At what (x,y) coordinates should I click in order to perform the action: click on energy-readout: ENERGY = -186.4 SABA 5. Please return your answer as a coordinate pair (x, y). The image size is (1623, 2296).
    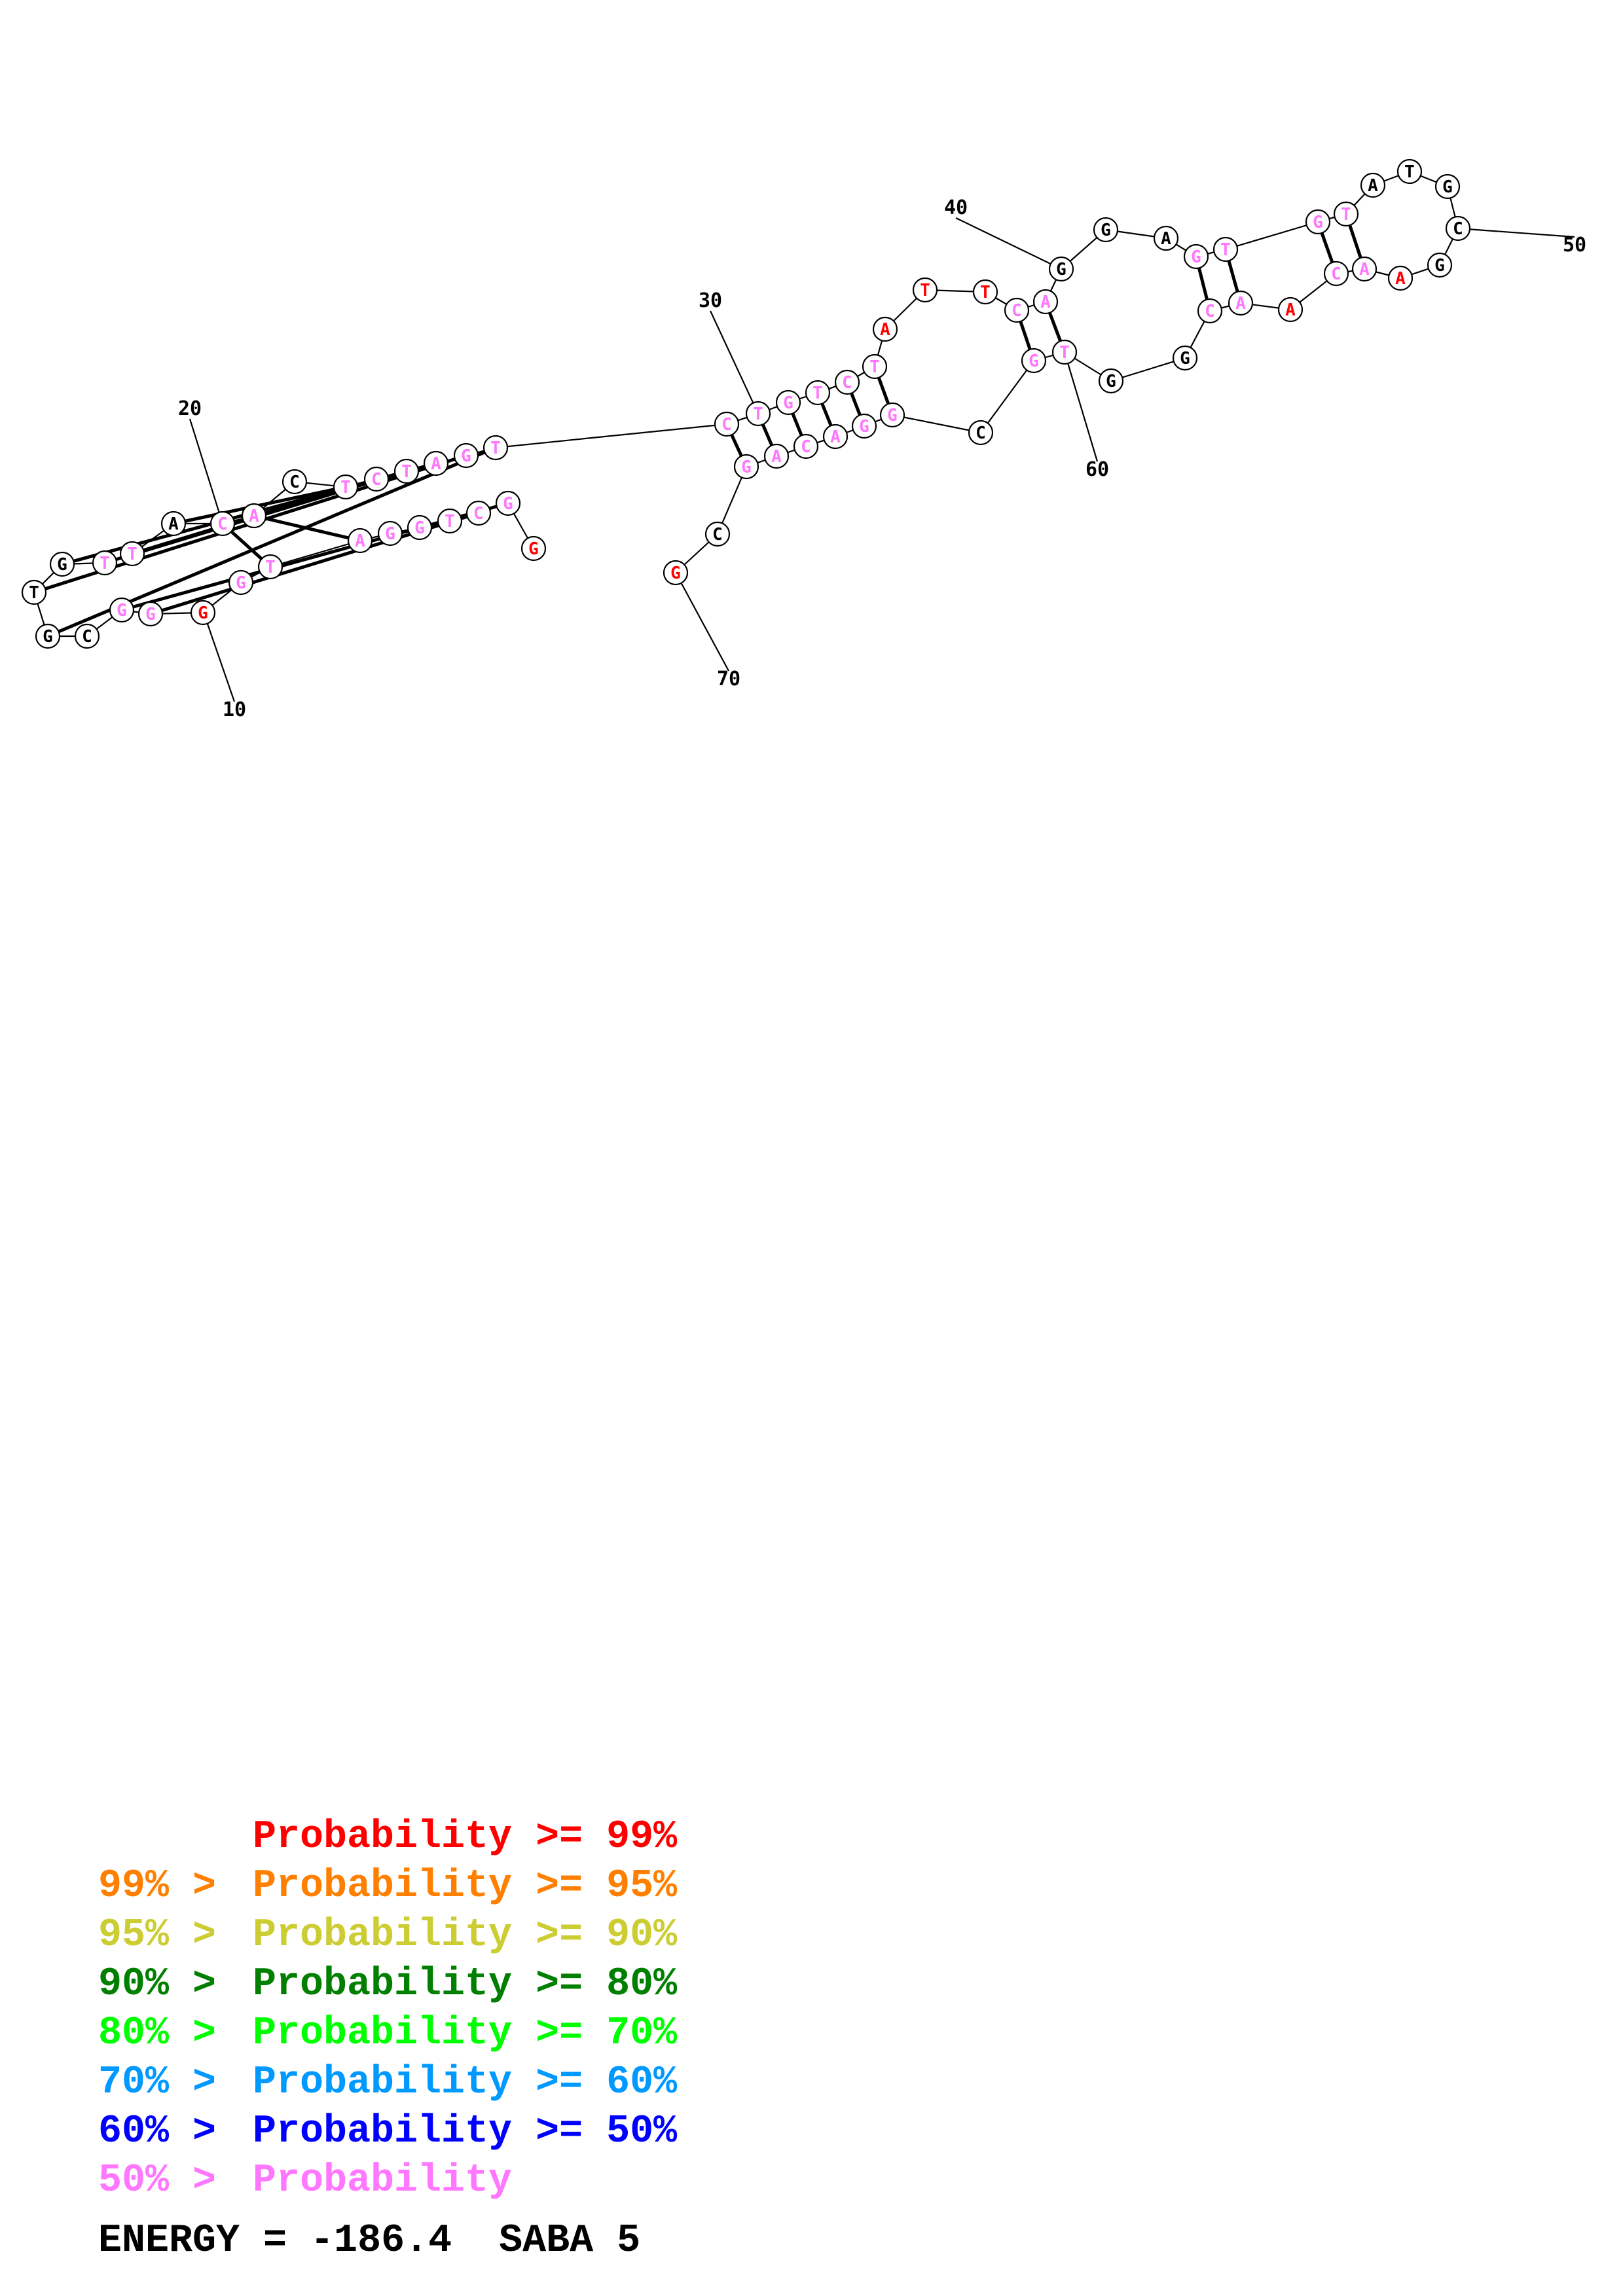
    Looking at the image, I should click on (369, 2241).